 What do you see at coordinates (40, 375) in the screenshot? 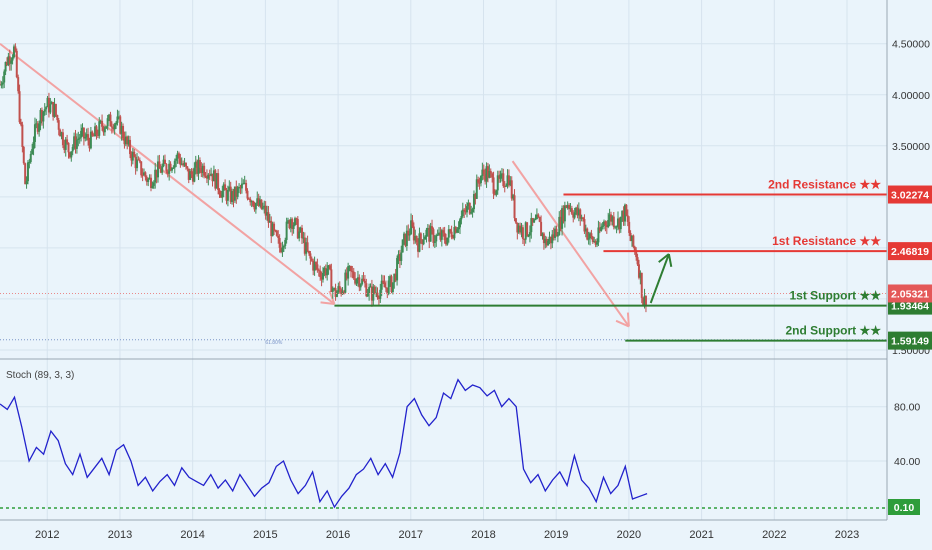
I see `stoch-title: Stoch (89, 3, 3)` at bounding box center [40, 375].